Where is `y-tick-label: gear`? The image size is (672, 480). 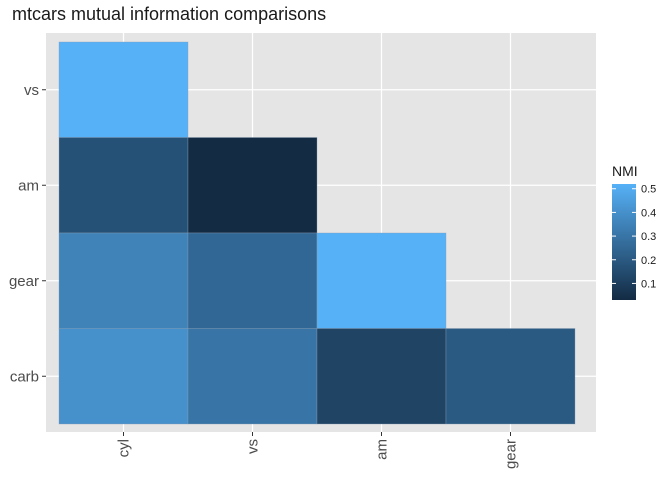
y-tick-label: gear is located at coordinates (24, 281).